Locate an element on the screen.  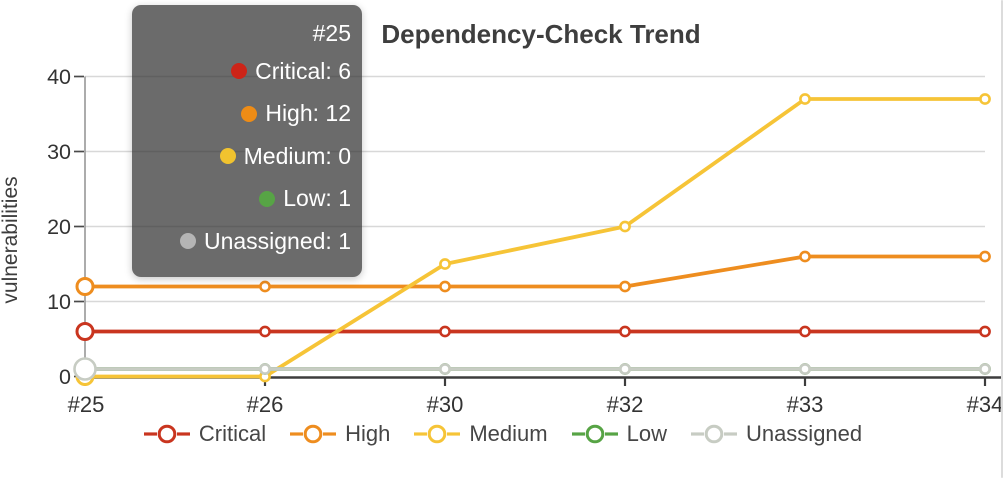
x-tick-label--34: #34 is located at coordinates (985, 404).